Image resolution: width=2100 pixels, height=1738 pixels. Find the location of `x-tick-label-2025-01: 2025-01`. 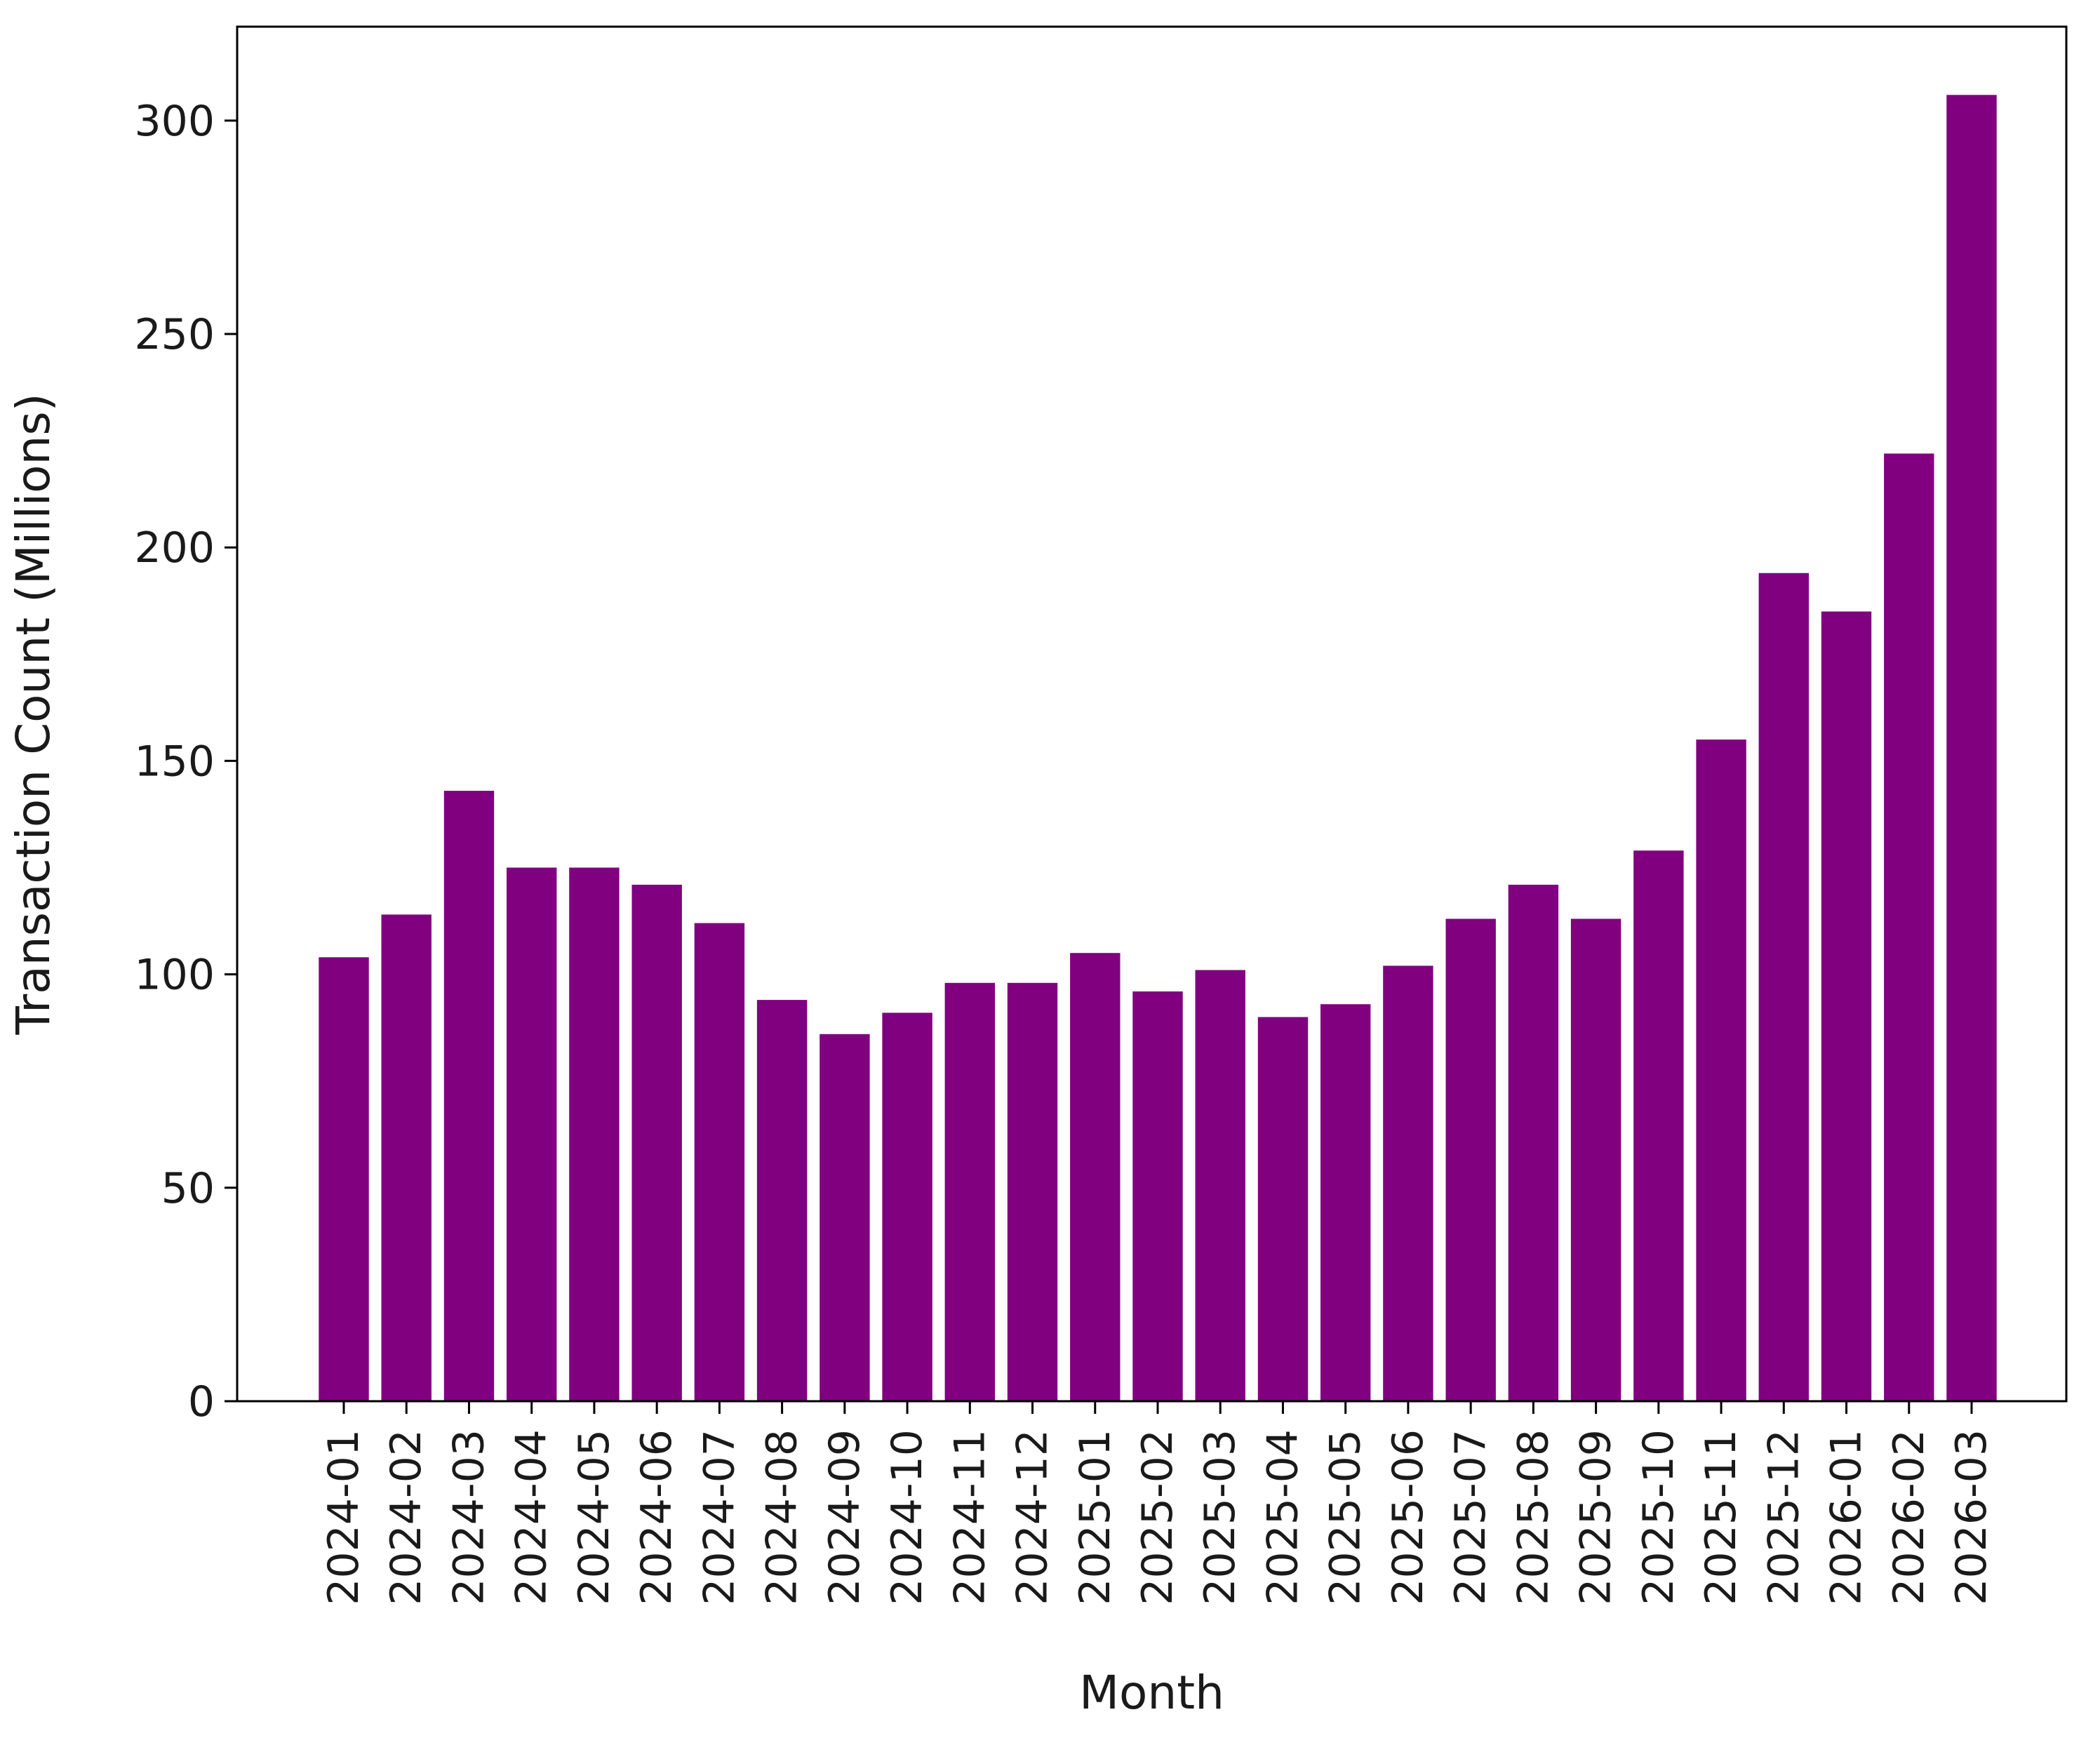

x-tick-label-2025-01: 2025-01 is located at coordinates (1095, 1517).